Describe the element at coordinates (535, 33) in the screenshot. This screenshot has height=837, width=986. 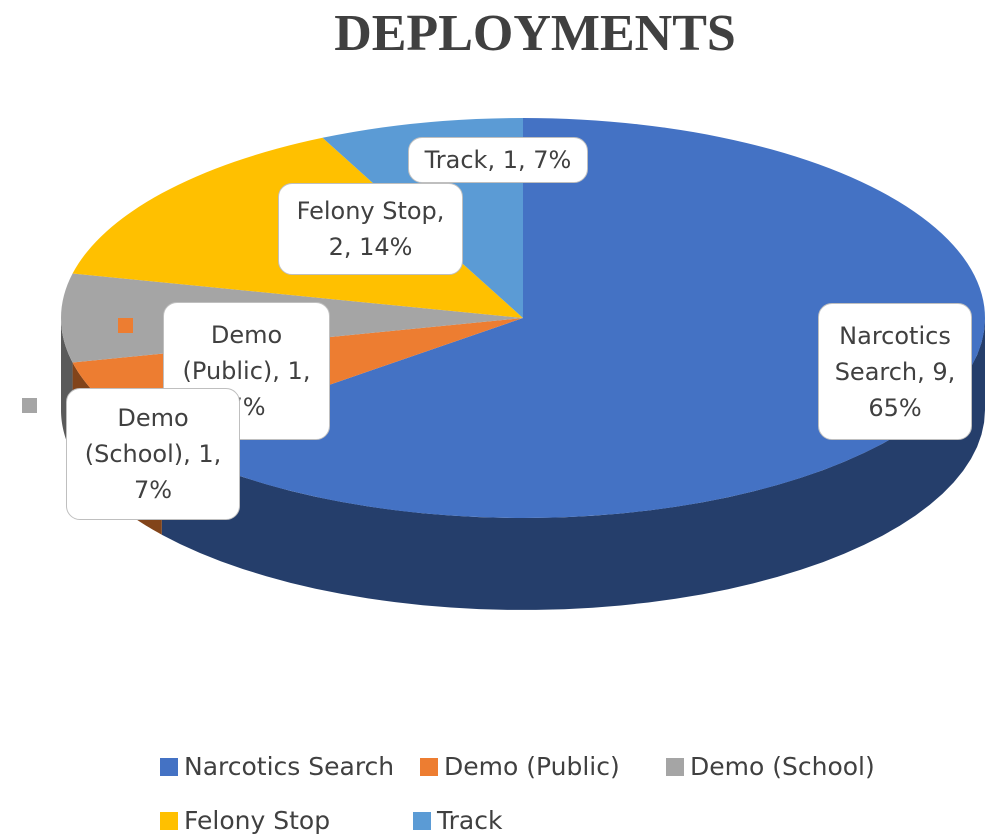
I see `chart-title: DEPLOYMENTS` at that location.